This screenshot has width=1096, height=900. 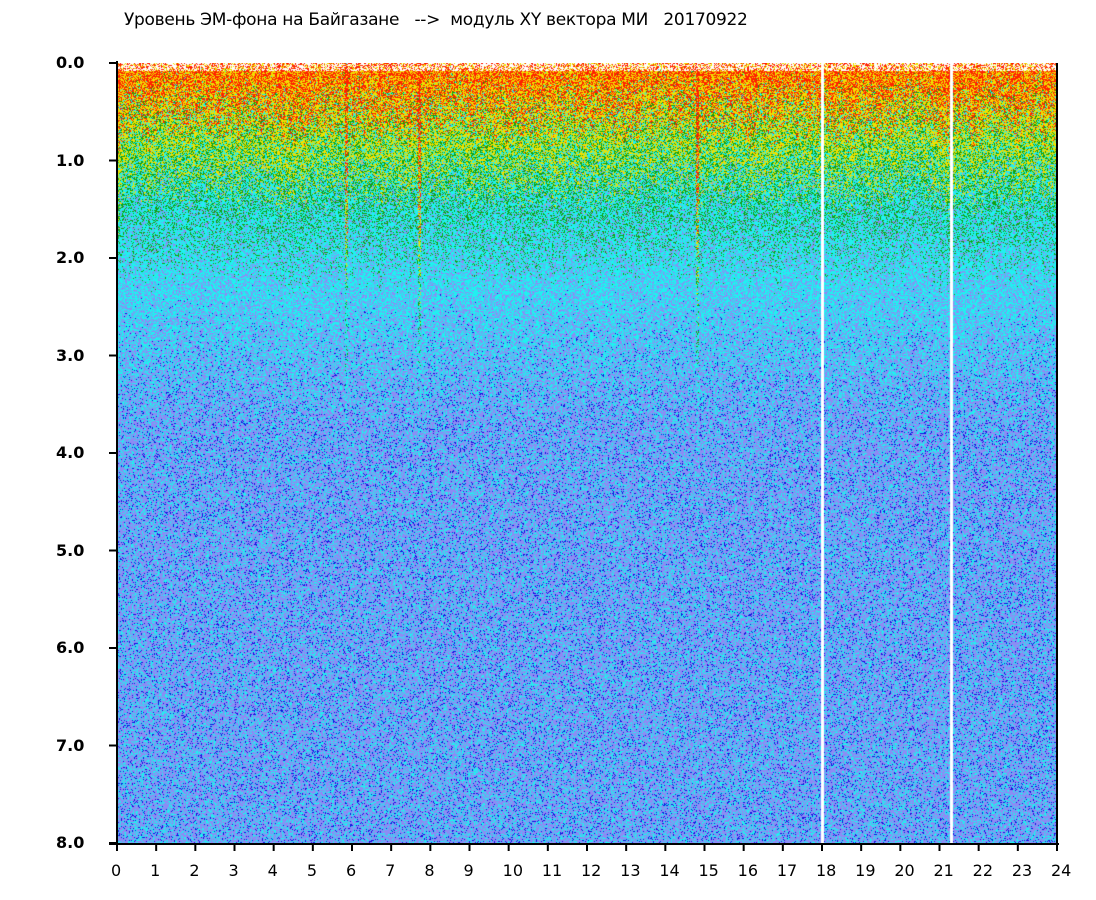 I want to click on x-tick-label: 7, so click(x=390, y=870).